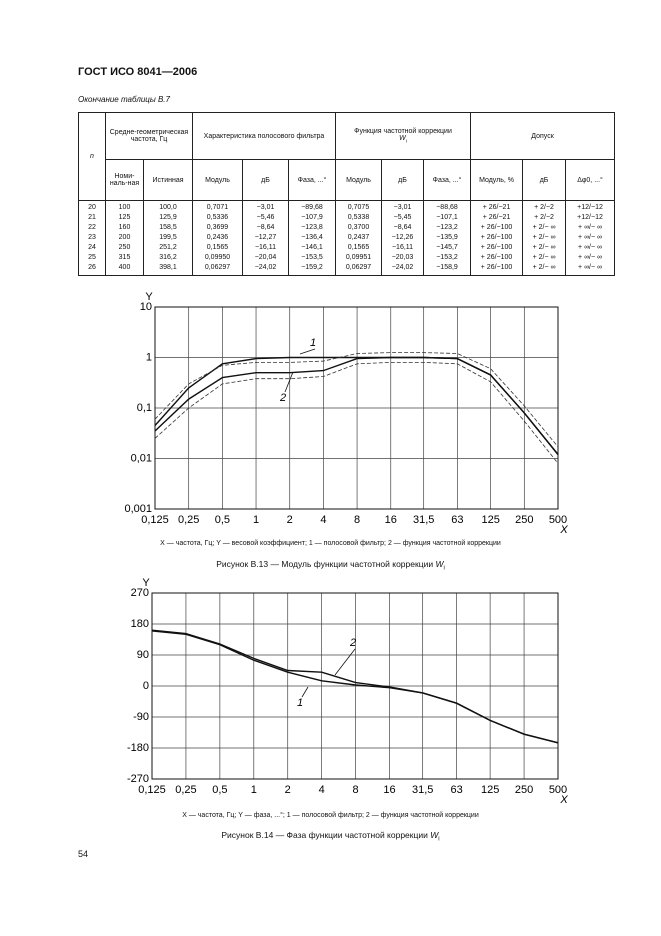 This screenshot has width=661, height=936. Describe the element at coordinates (168, 180) in the screenshot. I see `header-cell: Истинная` at that location.